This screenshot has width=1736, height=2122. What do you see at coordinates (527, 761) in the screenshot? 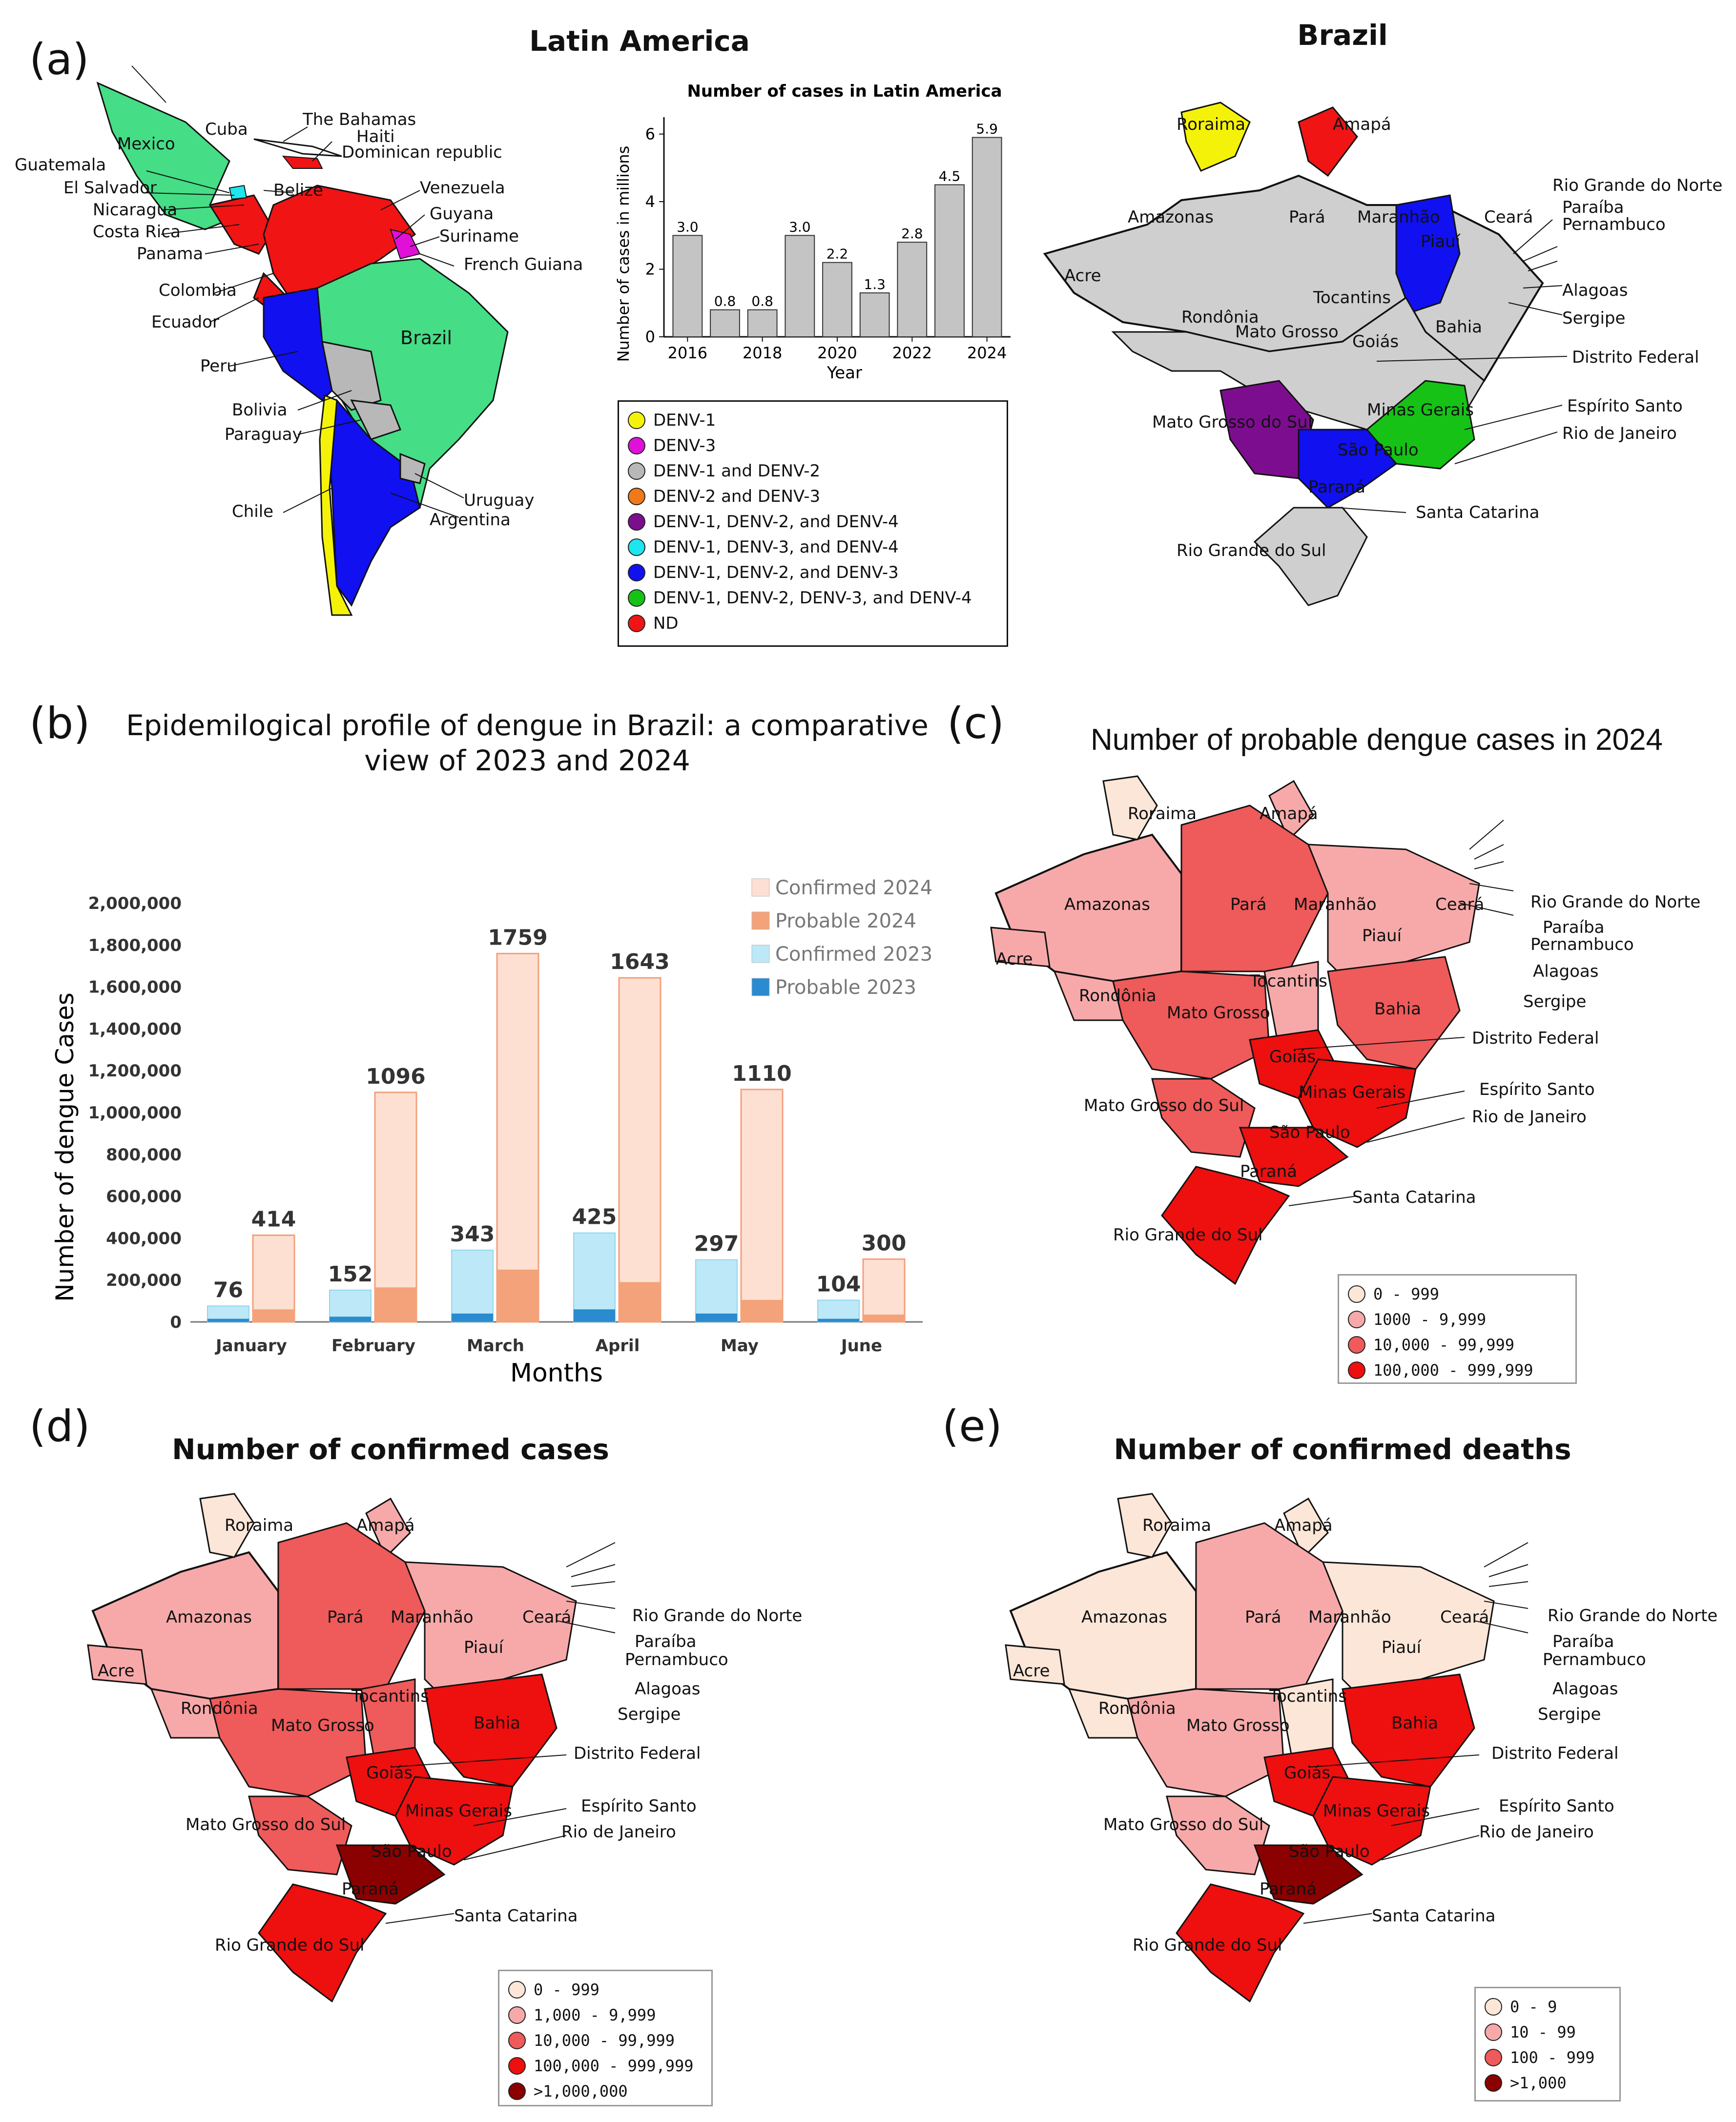
I see `panel-b-title-line2: view of 2023 and 2024` at bounding box center [527, 761].